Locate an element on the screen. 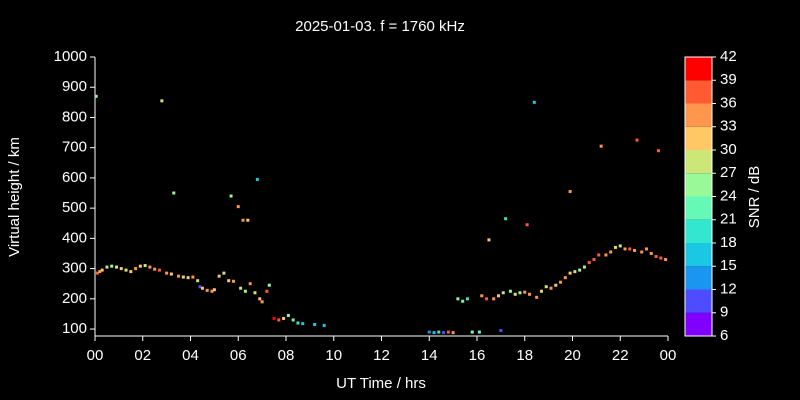 The image size is (800, 400). colorbar-tick-label: 30 is located at coordinates (728, 149).